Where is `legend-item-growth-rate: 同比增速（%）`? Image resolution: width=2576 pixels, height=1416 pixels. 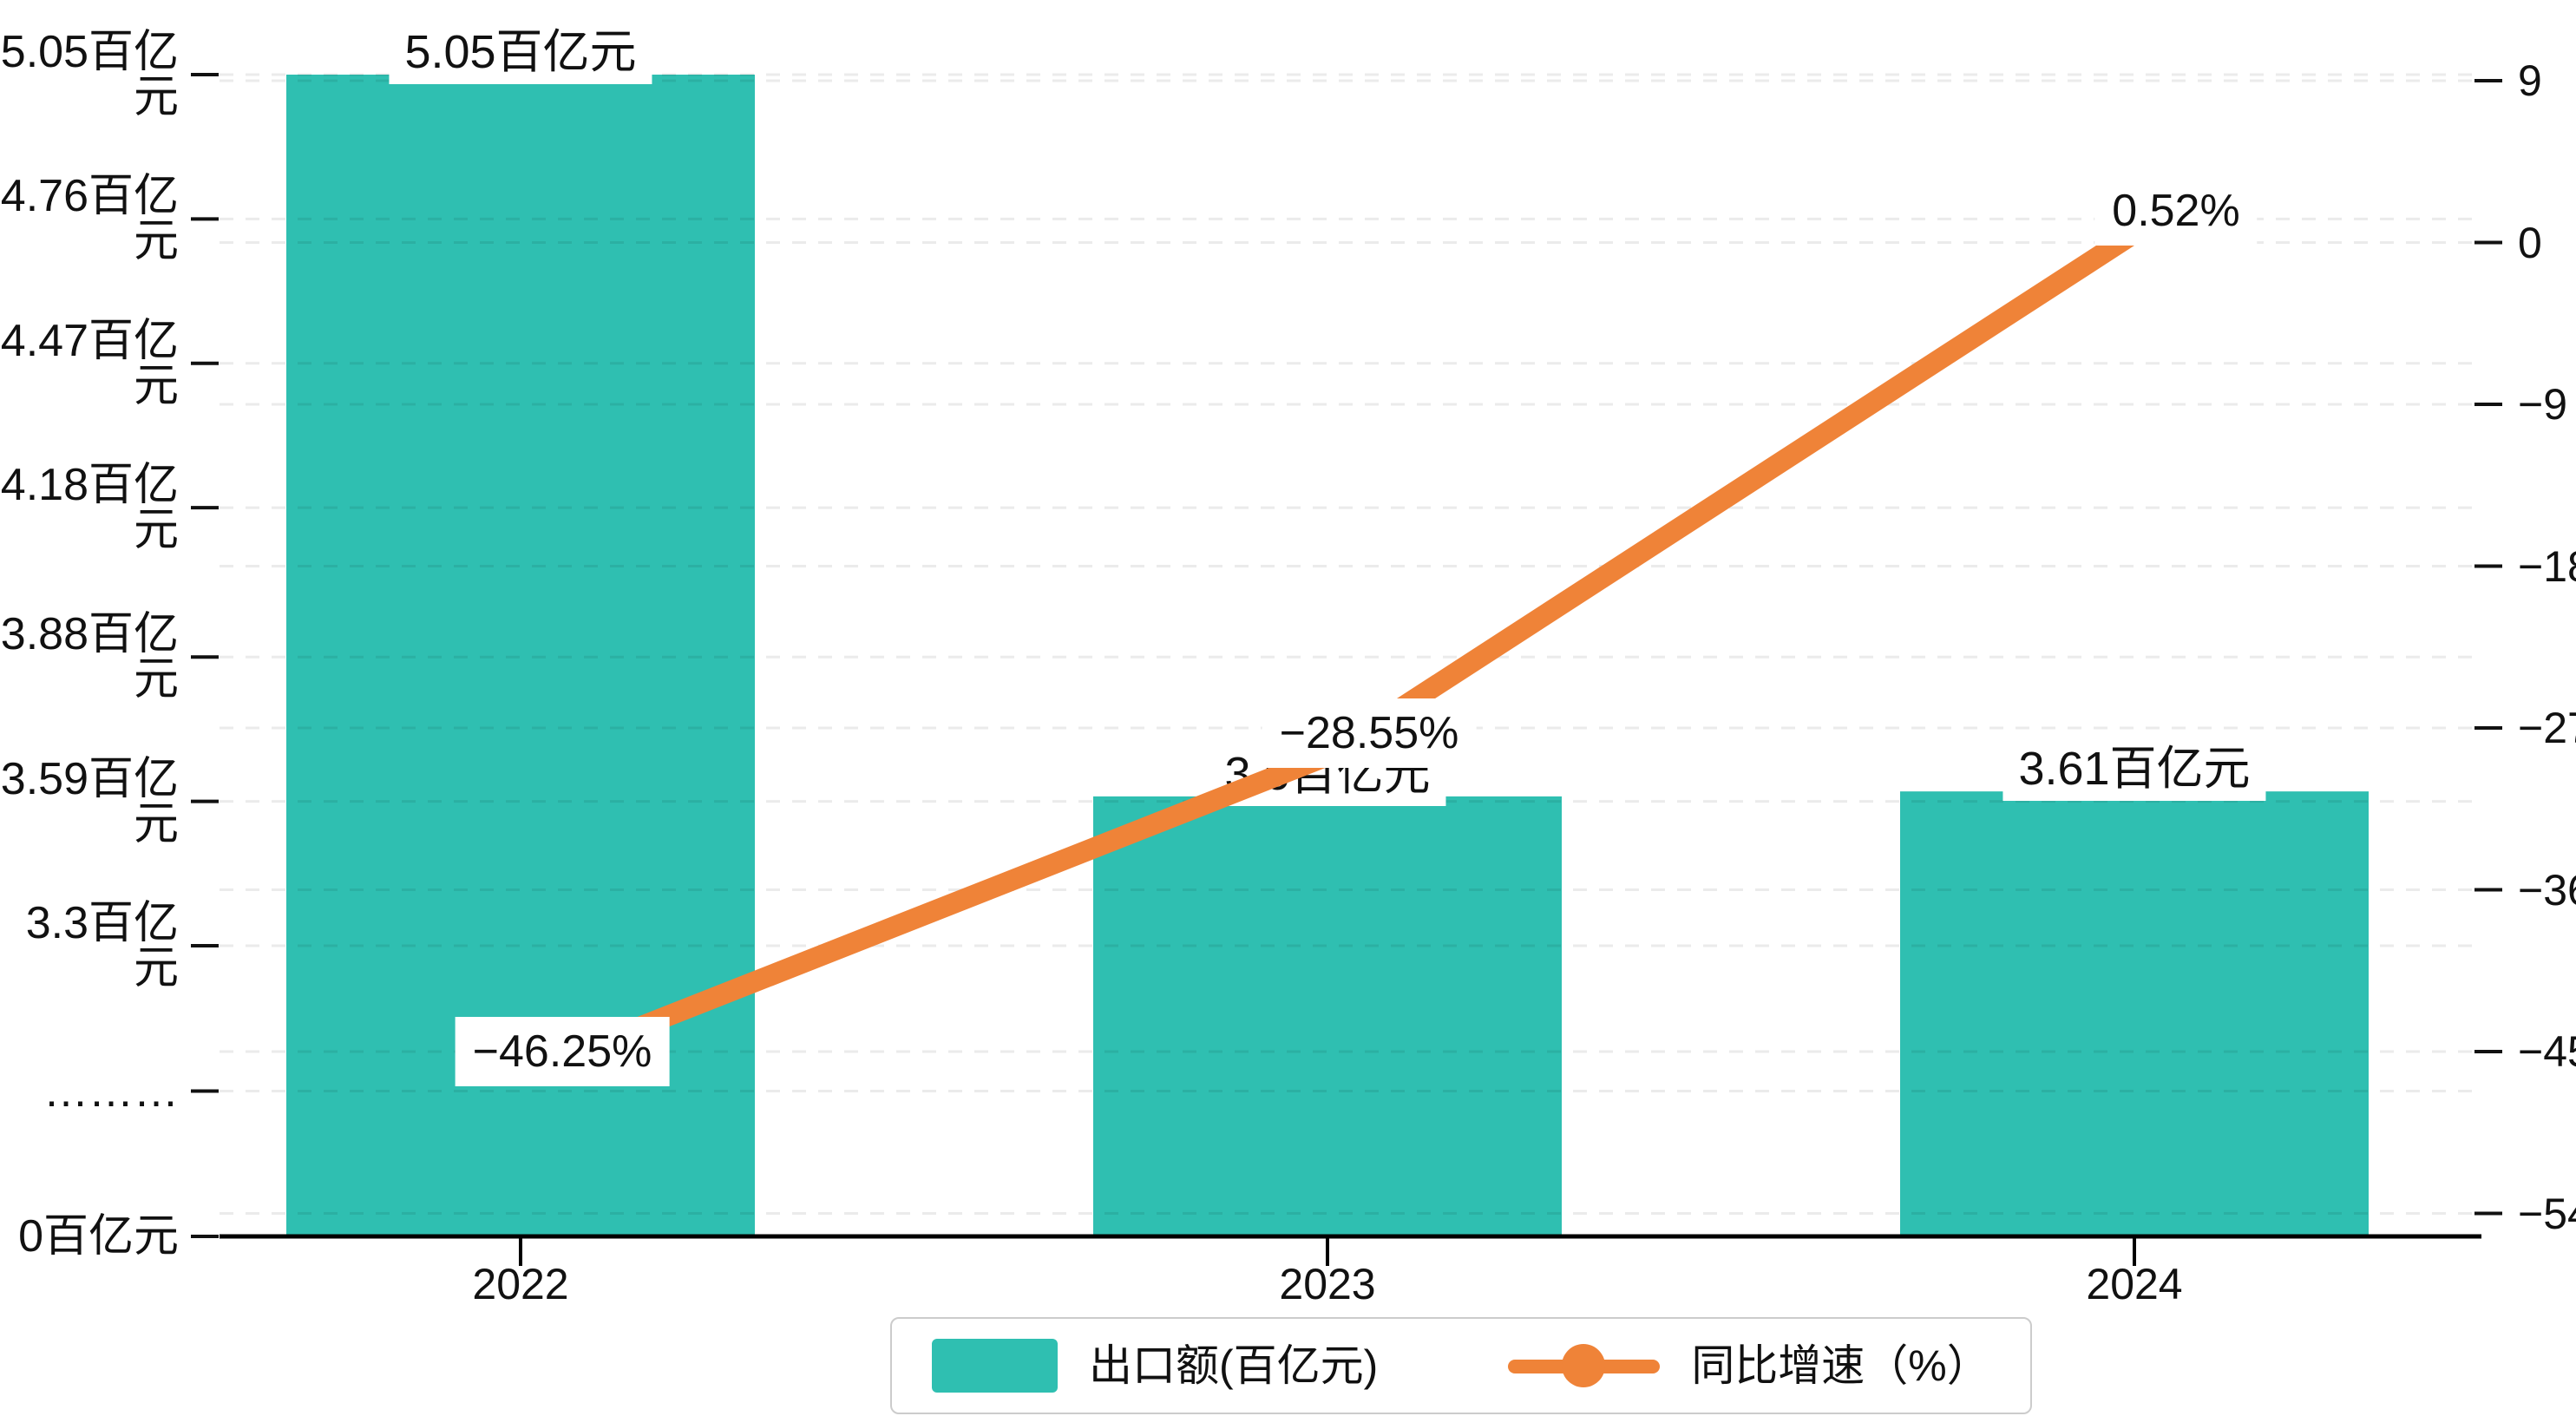
legend-item-growth-rate: 同比增速（%） is located at coordinates (1749, 1366).